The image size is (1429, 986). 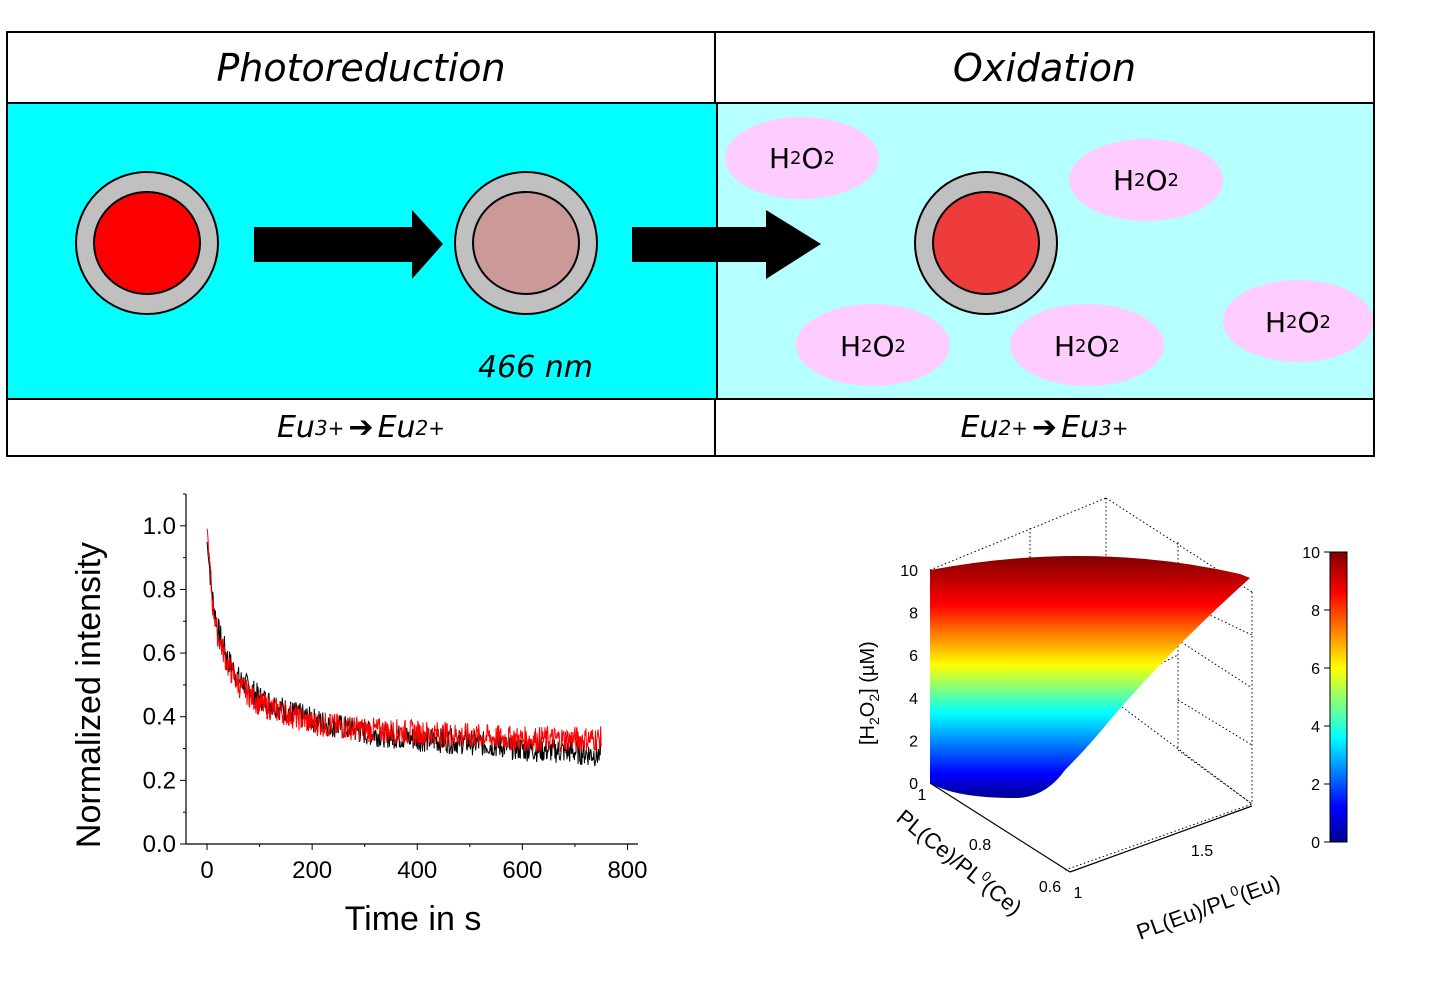 What do you see at coordinates (1207, 906) in the screenshot?
I see `x-axis-label: PL(Eu)/PL0(Eu)` at bounding box center [1207, 906].